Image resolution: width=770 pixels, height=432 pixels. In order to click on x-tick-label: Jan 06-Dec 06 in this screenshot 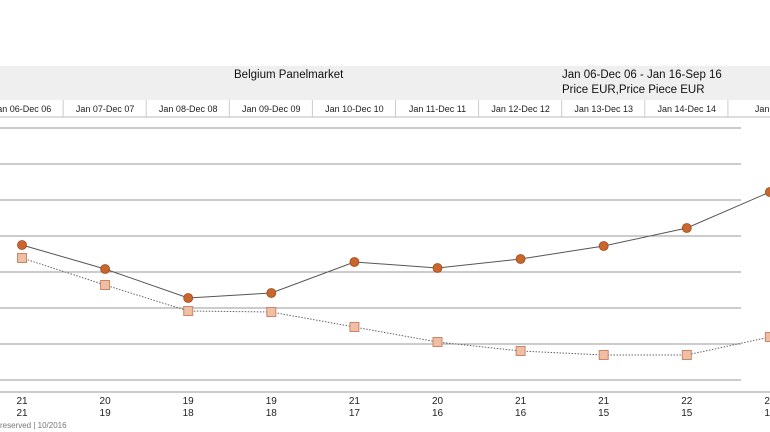, I will do `click(25, 109)`.